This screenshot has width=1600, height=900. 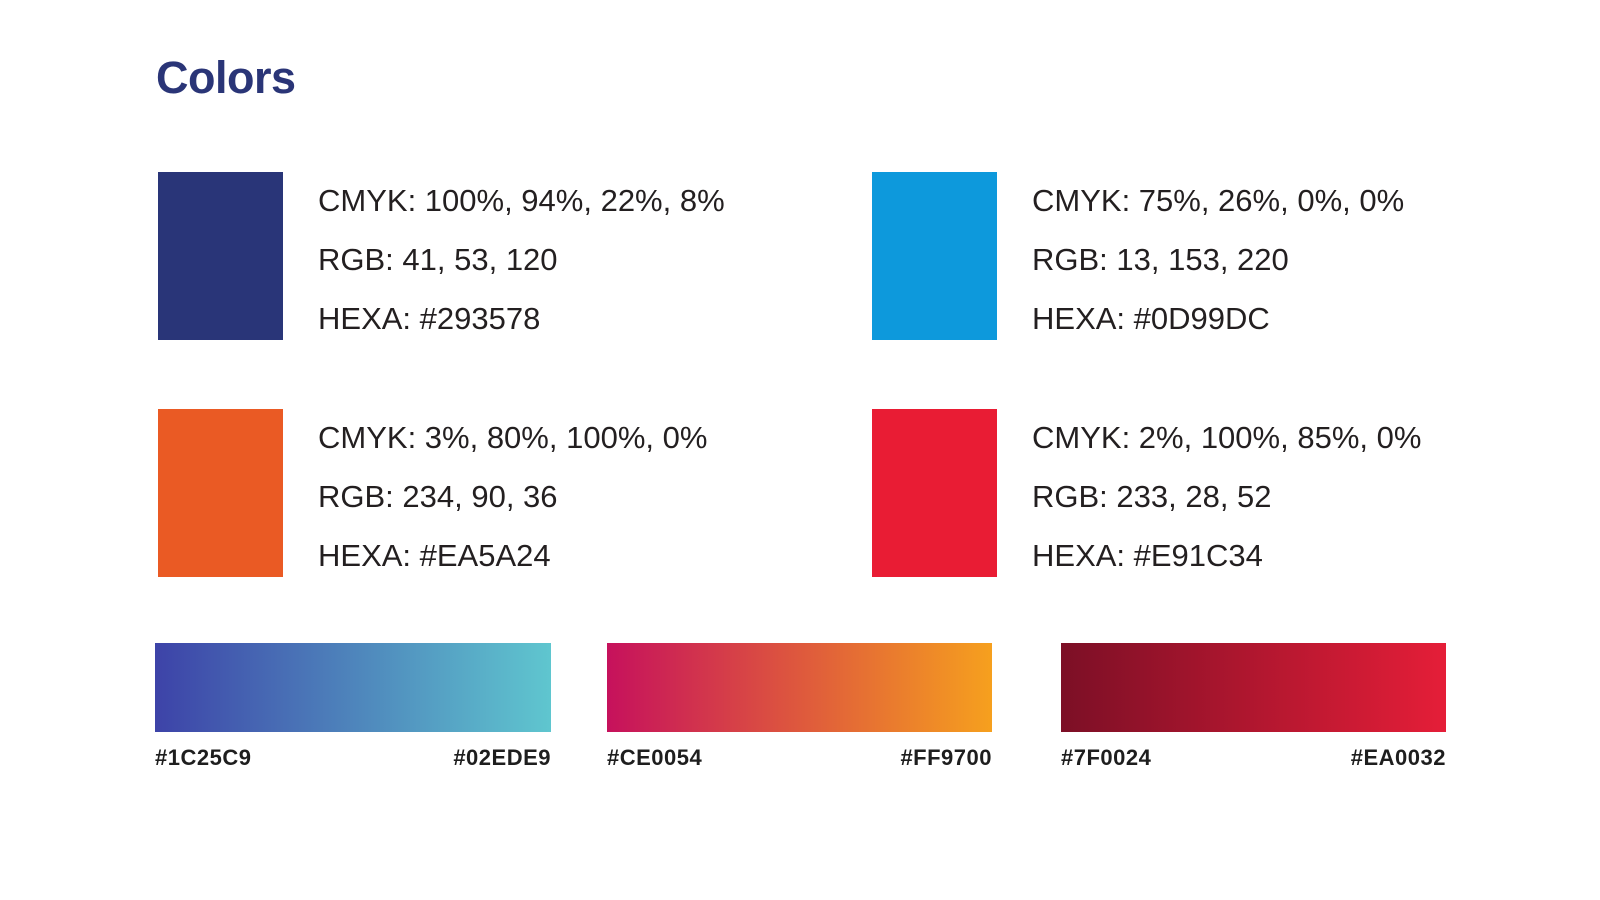 What do you see at coordinates (946, 757) in the screenshot?
I see `gradient-end-label: #FF9700` at bounding box center [946, 757].